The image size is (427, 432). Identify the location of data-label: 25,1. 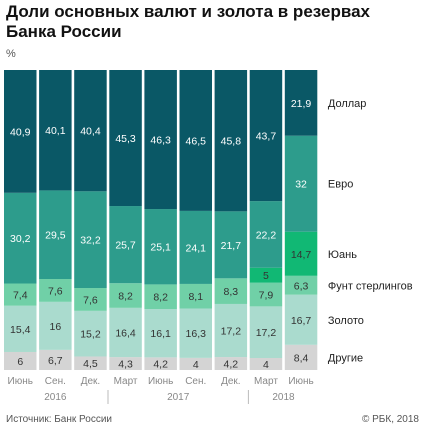
(160, 248).